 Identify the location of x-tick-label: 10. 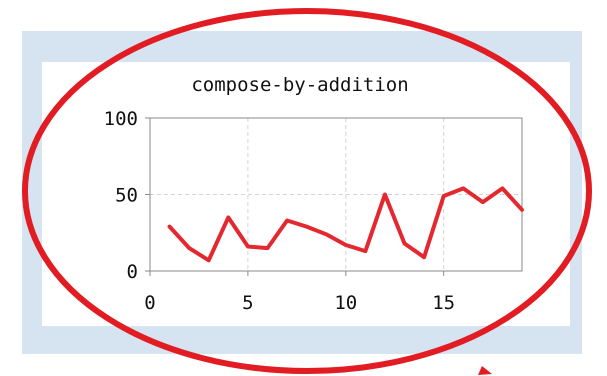
(345, 303).